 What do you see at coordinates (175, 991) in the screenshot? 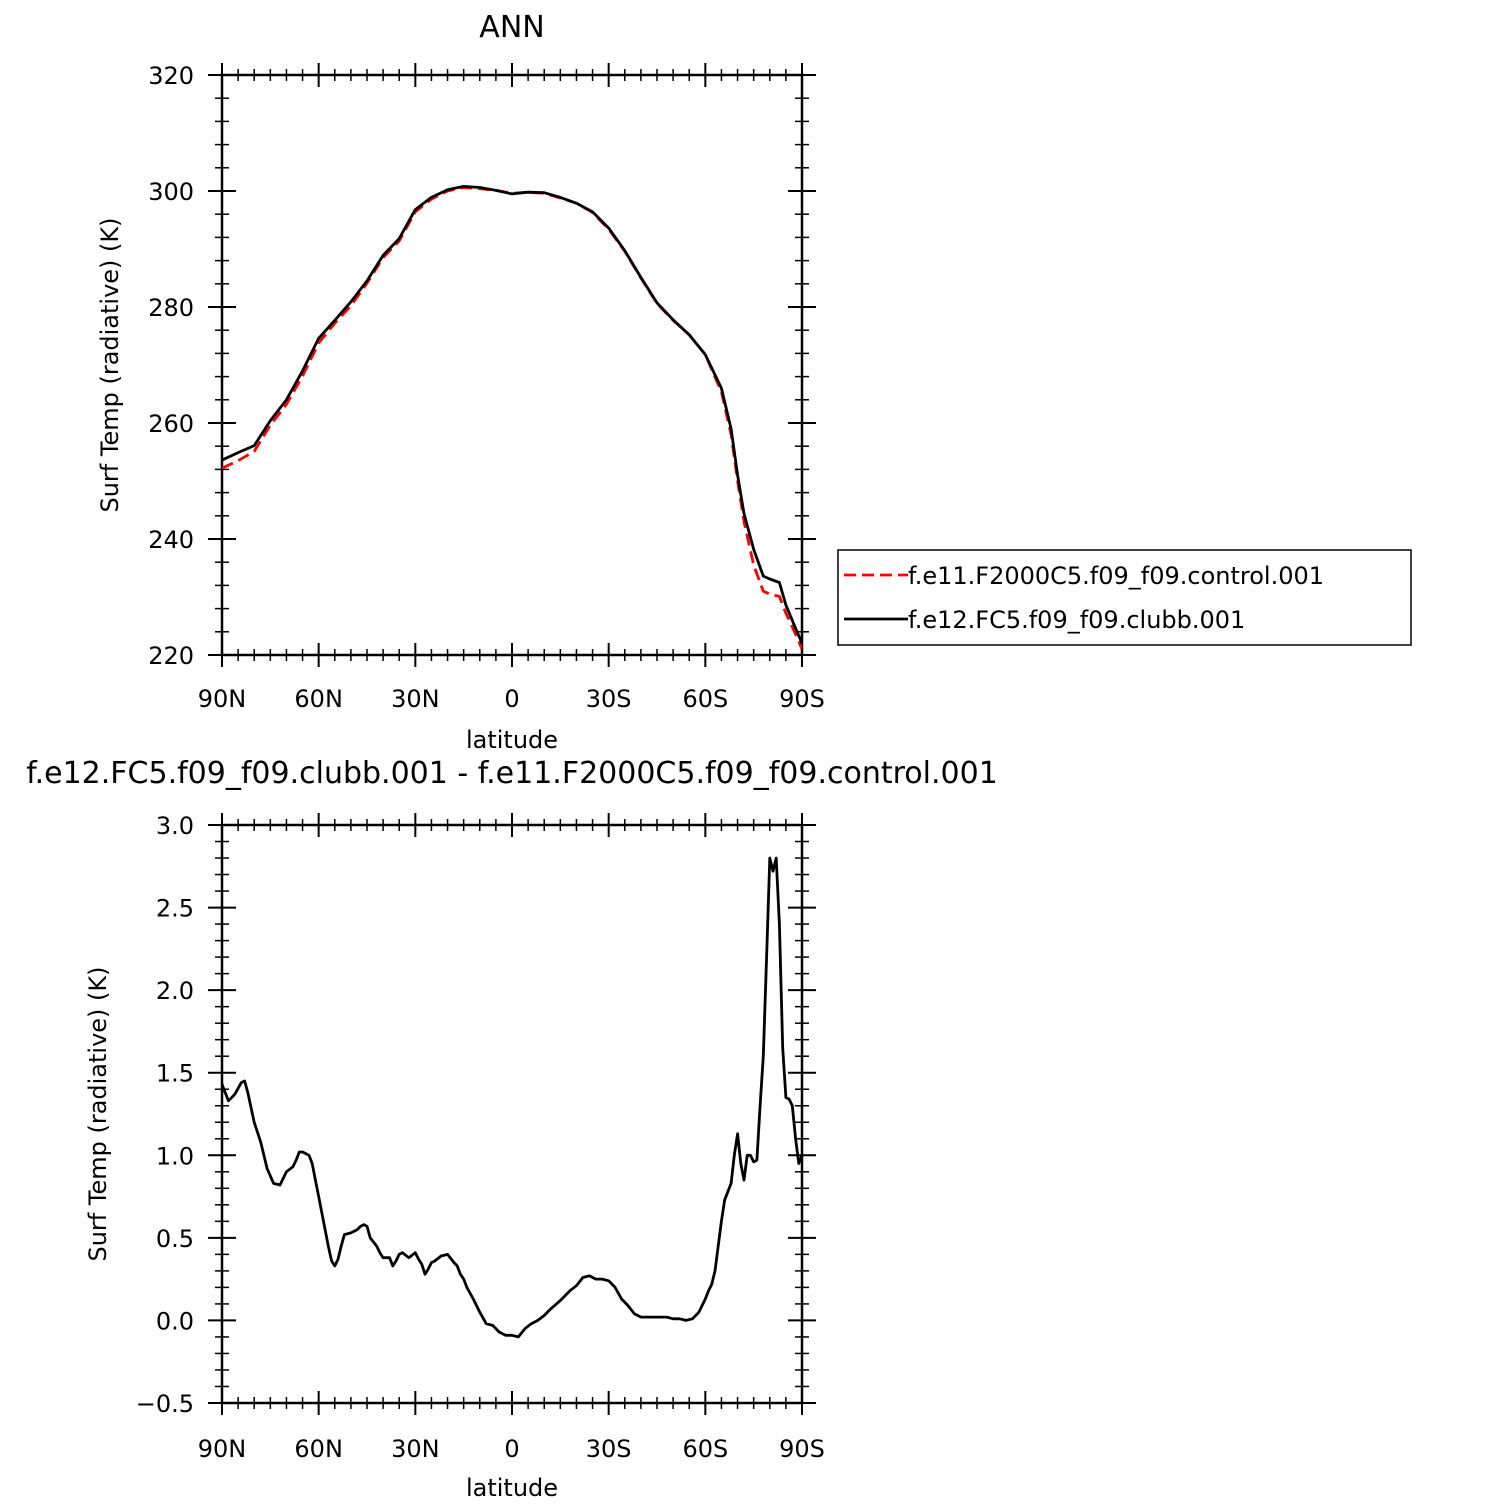
I see `y-tick-label: 2.0` at bounding box center [175, 991].